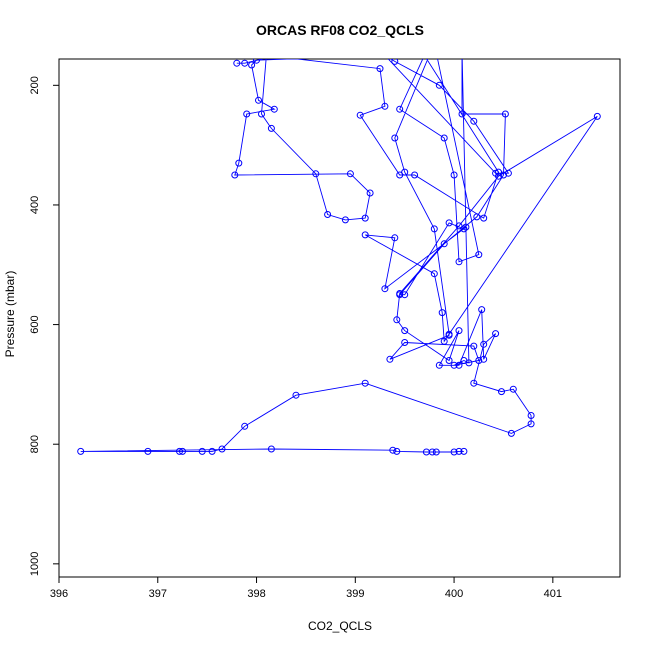 The height and width of the screenshot is (650, 650). I want to click on y-tick-label: 600, so click(35, 324).